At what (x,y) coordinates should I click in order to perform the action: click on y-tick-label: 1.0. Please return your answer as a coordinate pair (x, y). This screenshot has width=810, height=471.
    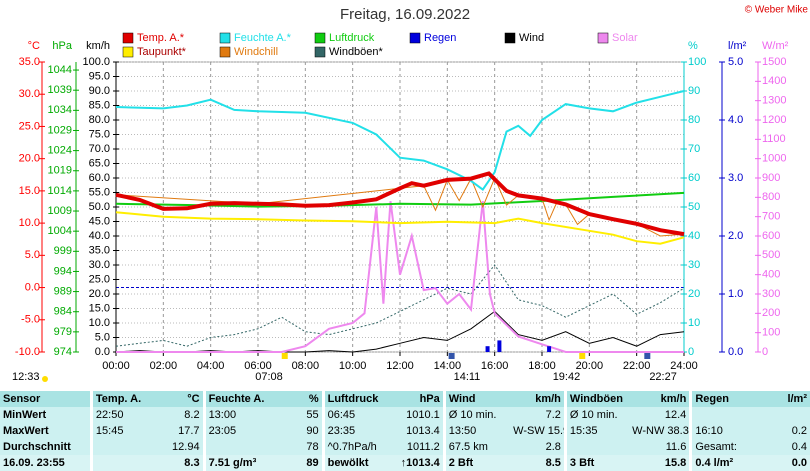
    Looking at the image, I should click on (735, 294).